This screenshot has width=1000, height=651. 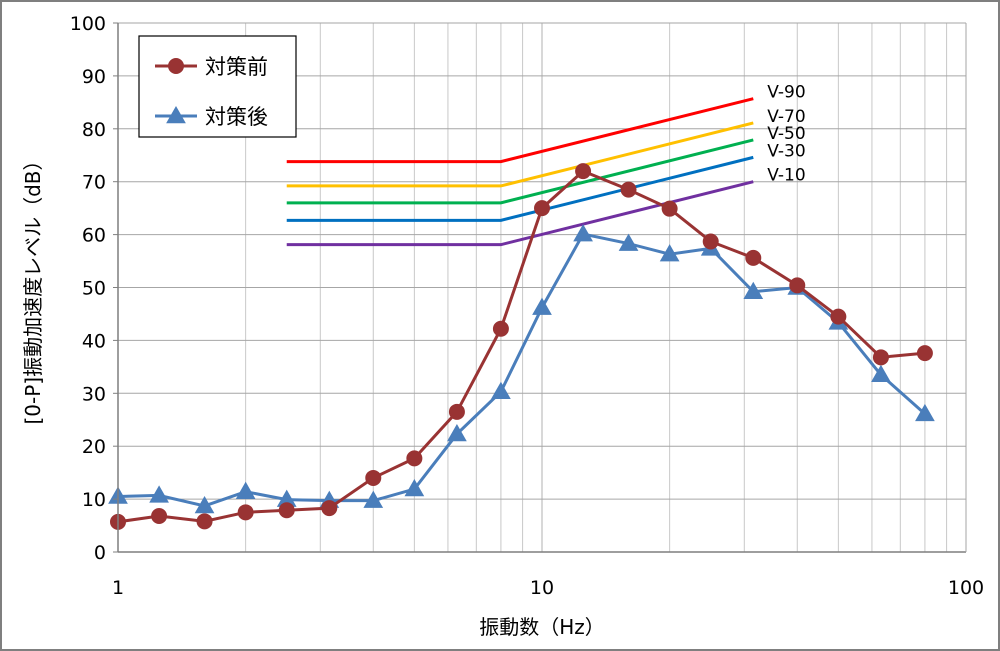 What do you see at coordinates (217, 86) in the screenshot?
I see `legend-box` at bounding box center [217, 86].